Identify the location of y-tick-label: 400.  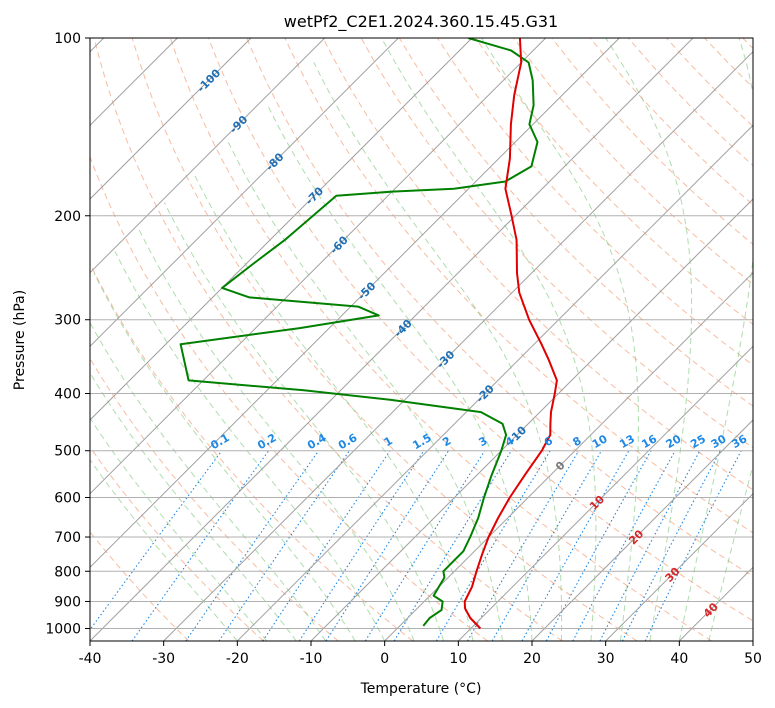
(67, 395).